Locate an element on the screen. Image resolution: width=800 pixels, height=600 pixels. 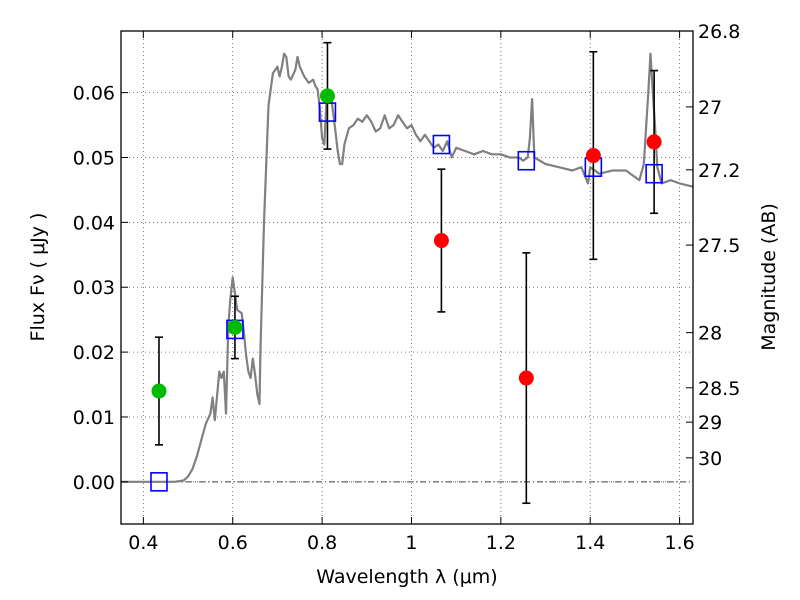
y-tick-label: 0.05 is located at coordinates (94, 158).